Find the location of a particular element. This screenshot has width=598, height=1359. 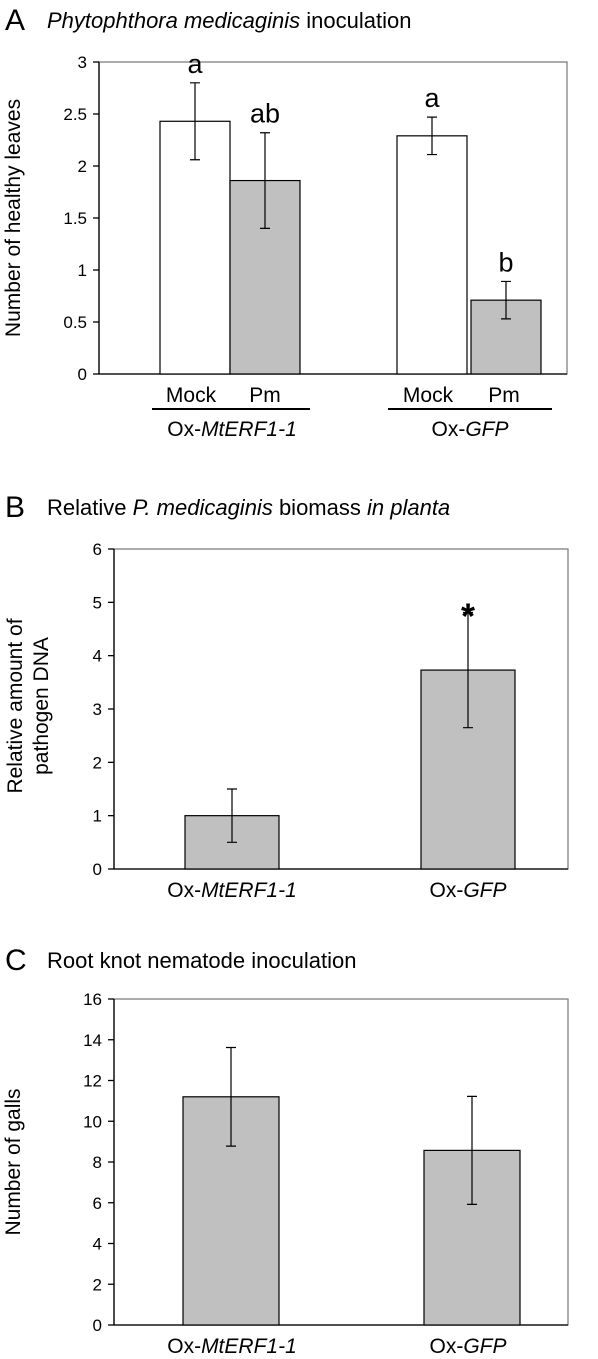

y-tick-label: 1.5 is located at coordinates (75, 218).